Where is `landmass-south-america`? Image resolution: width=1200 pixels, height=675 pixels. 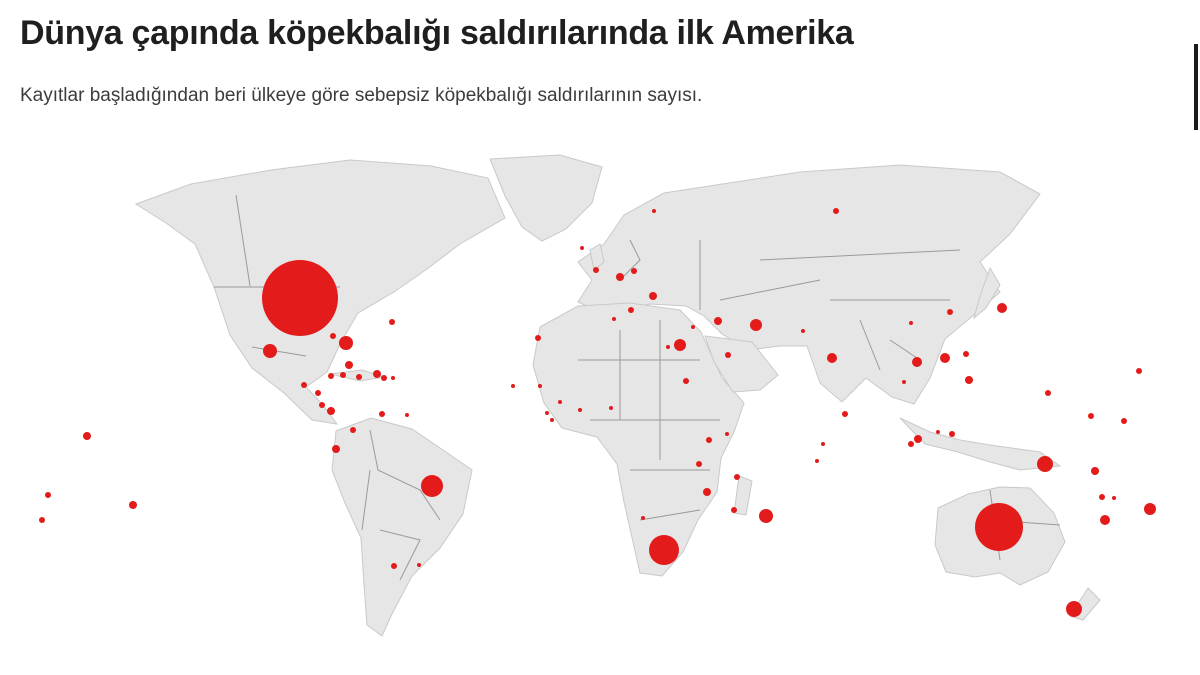
landmass-south-america is located at coordinates (402, 527).